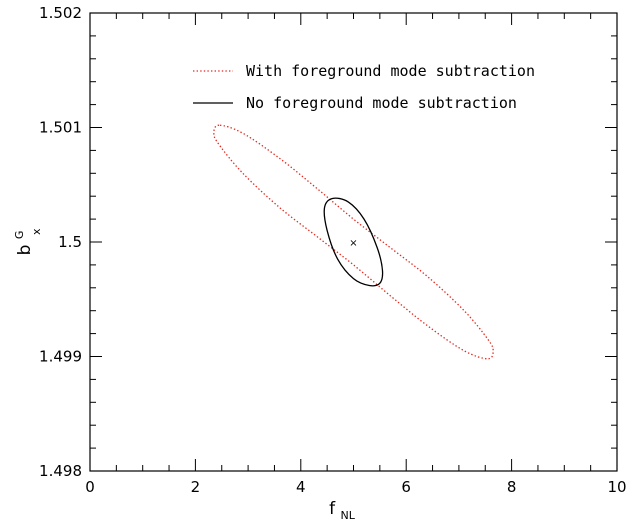 The height and width of the screenshot is (523, 636). I want to click on y-tick-label: 1.501, so click(60, 128).